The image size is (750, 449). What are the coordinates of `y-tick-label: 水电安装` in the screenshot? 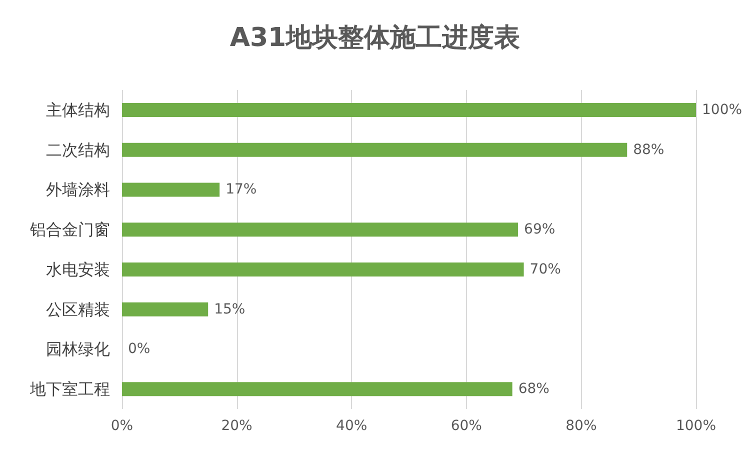 It's located at (78, 269).